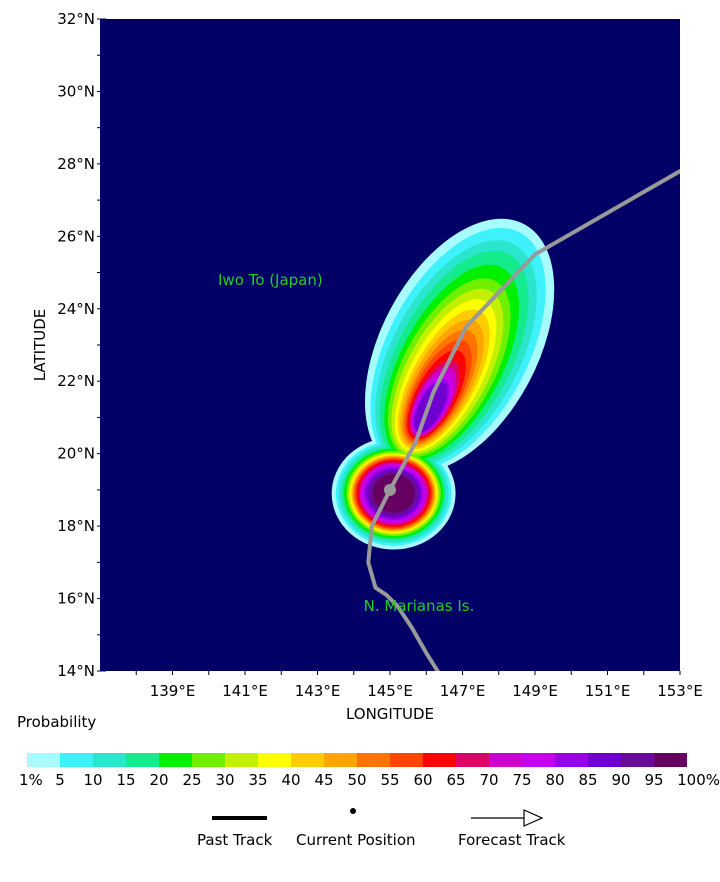  I want to click on colorbar-tick-label: 25, so click(192, 780).